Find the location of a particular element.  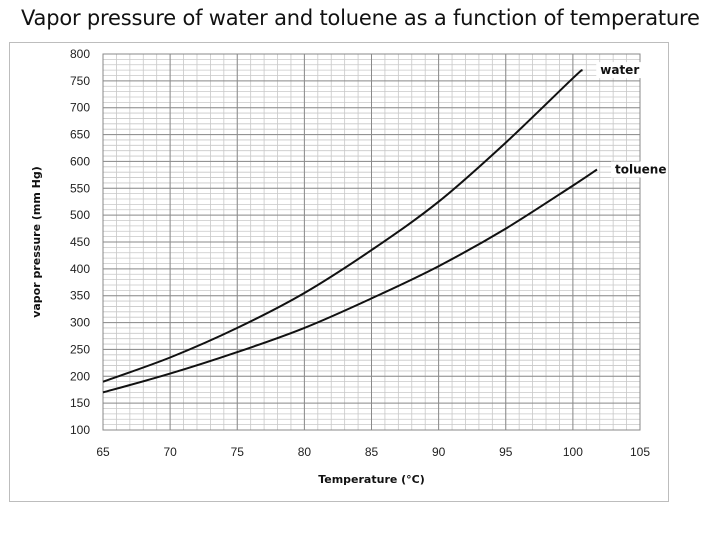

y-tick-label: 200 is located at coordinates (80, 376).